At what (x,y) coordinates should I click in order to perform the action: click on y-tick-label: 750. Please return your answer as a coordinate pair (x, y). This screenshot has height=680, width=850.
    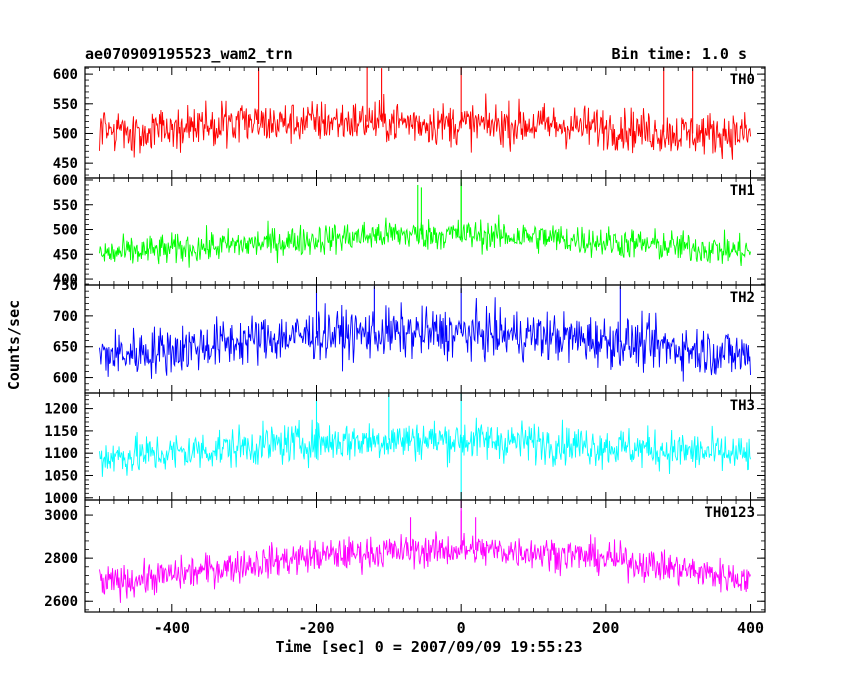
    Looking at the image, I should click on (65, 286).